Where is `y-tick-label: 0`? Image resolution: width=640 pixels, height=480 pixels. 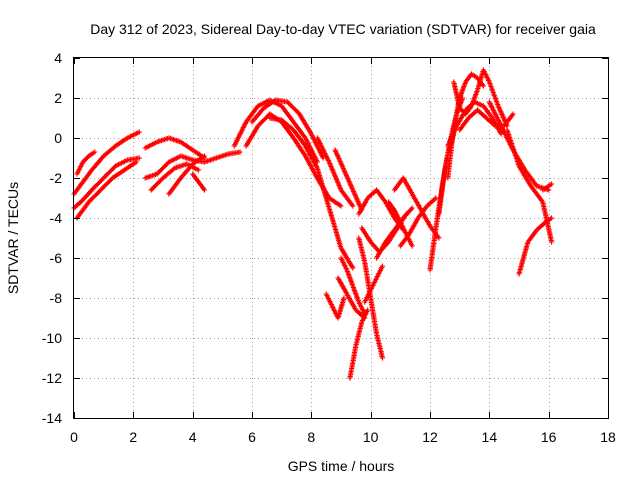 y-tick-label: 0 is located at coordinates (58, 138).